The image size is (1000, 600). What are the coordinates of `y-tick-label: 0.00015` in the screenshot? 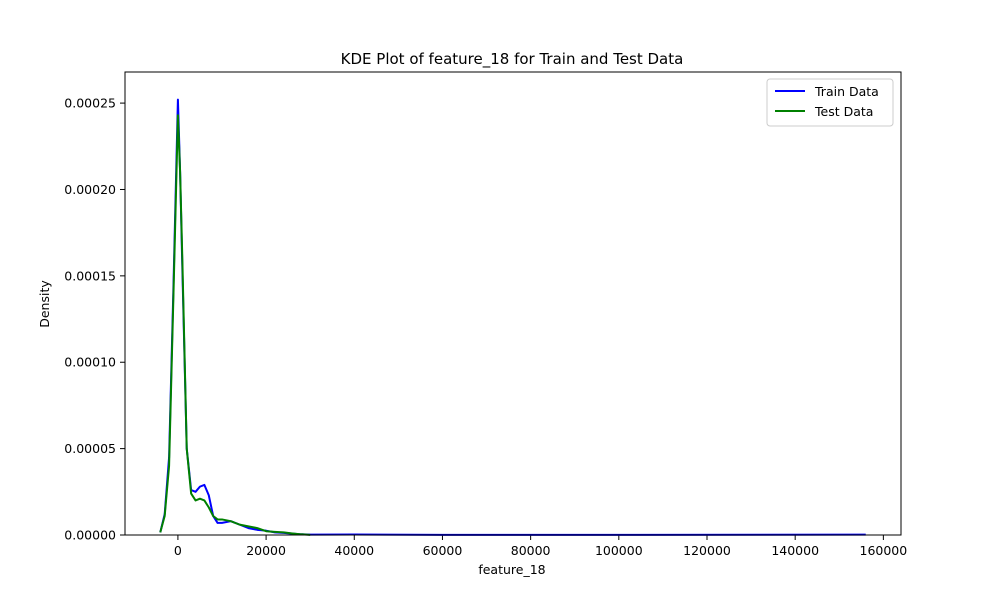 It's located at (90, 275).